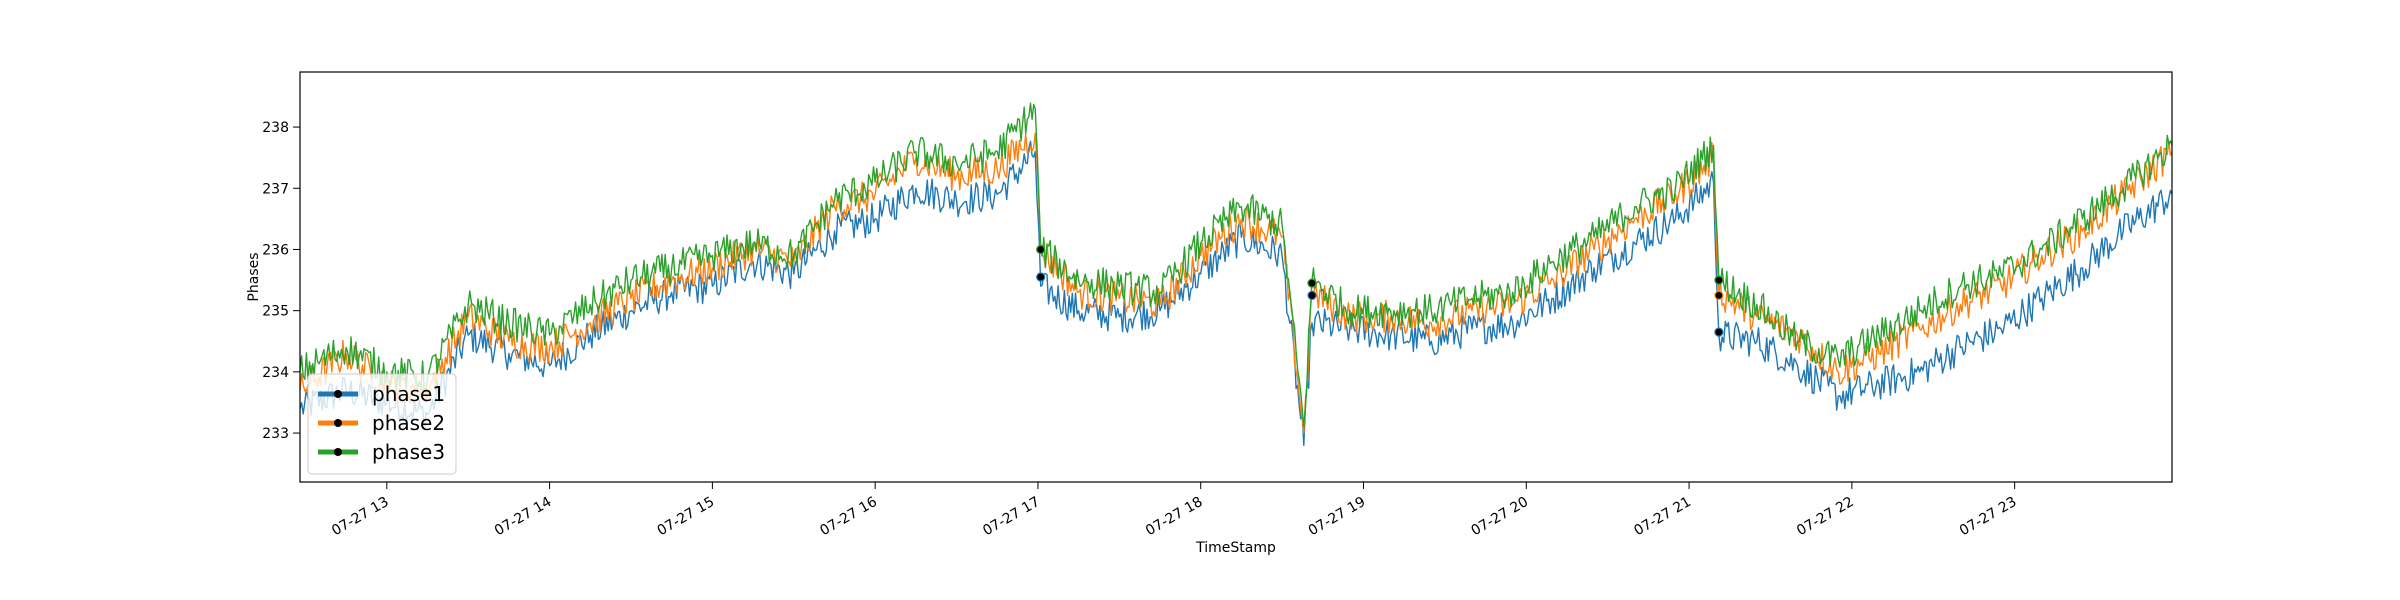  What do you see at coordinates (1662, 516) in the screenshot?
I see `x-tick-label: 07-27 21` at bounding box center [1662, 516].